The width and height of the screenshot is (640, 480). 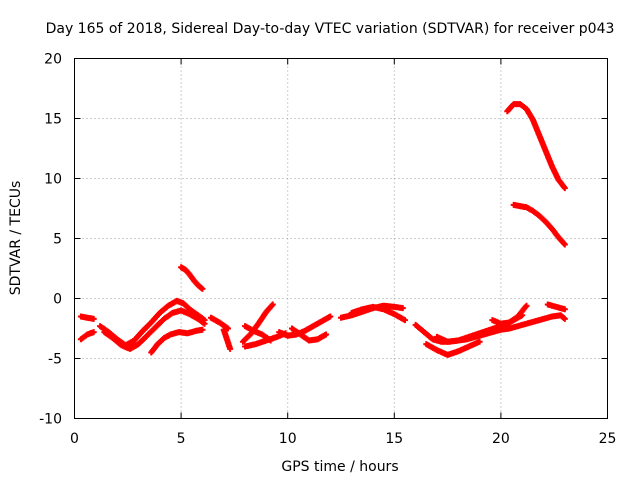 What do you see at coordinates (53, 180) in the screenshot?
I see `y-tick-label: 10` at bounding box center [53, 180].